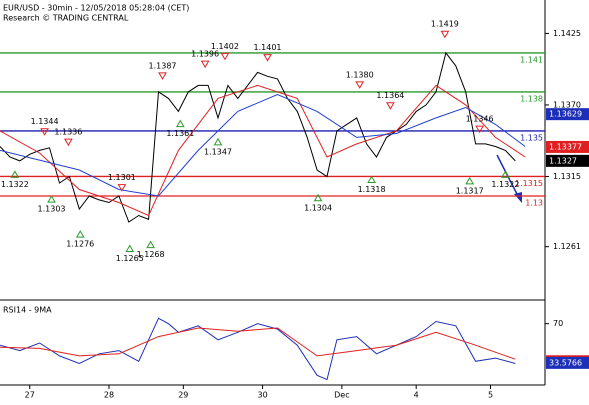  I want to click on swing-label: 1.1396, so click(205, 54).